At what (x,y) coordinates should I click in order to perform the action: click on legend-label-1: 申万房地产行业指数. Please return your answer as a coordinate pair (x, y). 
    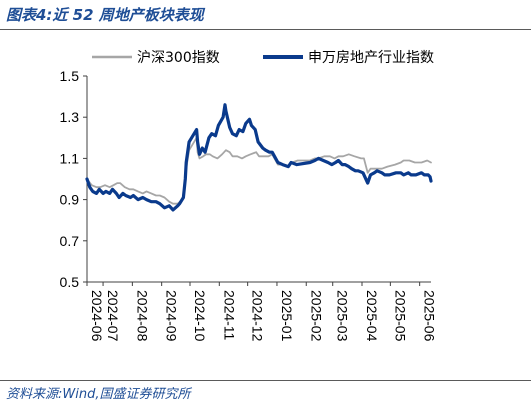
    Looking at the image, I should click on (371, 58).